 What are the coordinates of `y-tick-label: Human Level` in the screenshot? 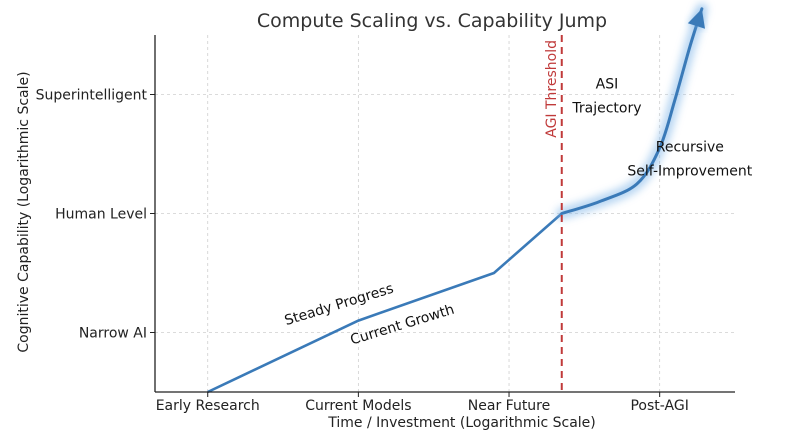 It's located at (101, 215).